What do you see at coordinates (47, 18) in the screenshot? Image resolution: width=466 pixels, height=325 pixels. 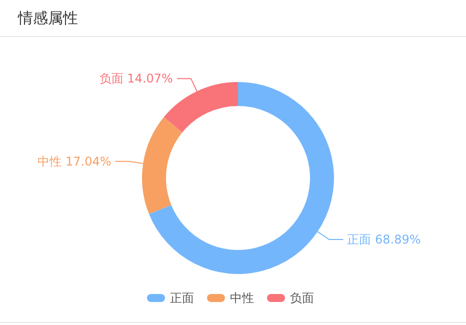 I see `chart-title: 情感属性` at bounding box center [47, 18].